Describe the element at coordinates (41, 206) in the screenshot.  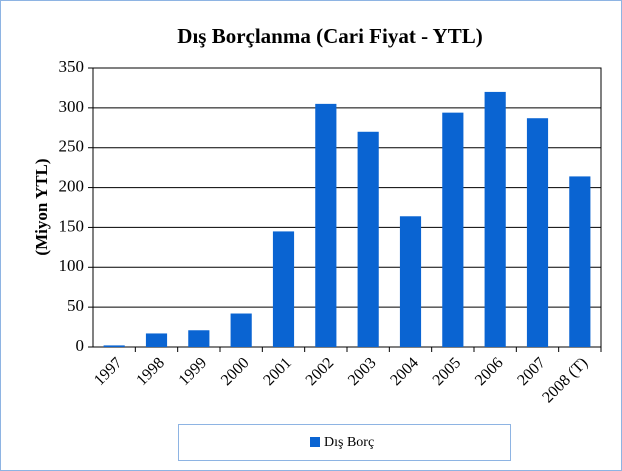
I see `y-axis-label: (Miyon YTL)` at that location.